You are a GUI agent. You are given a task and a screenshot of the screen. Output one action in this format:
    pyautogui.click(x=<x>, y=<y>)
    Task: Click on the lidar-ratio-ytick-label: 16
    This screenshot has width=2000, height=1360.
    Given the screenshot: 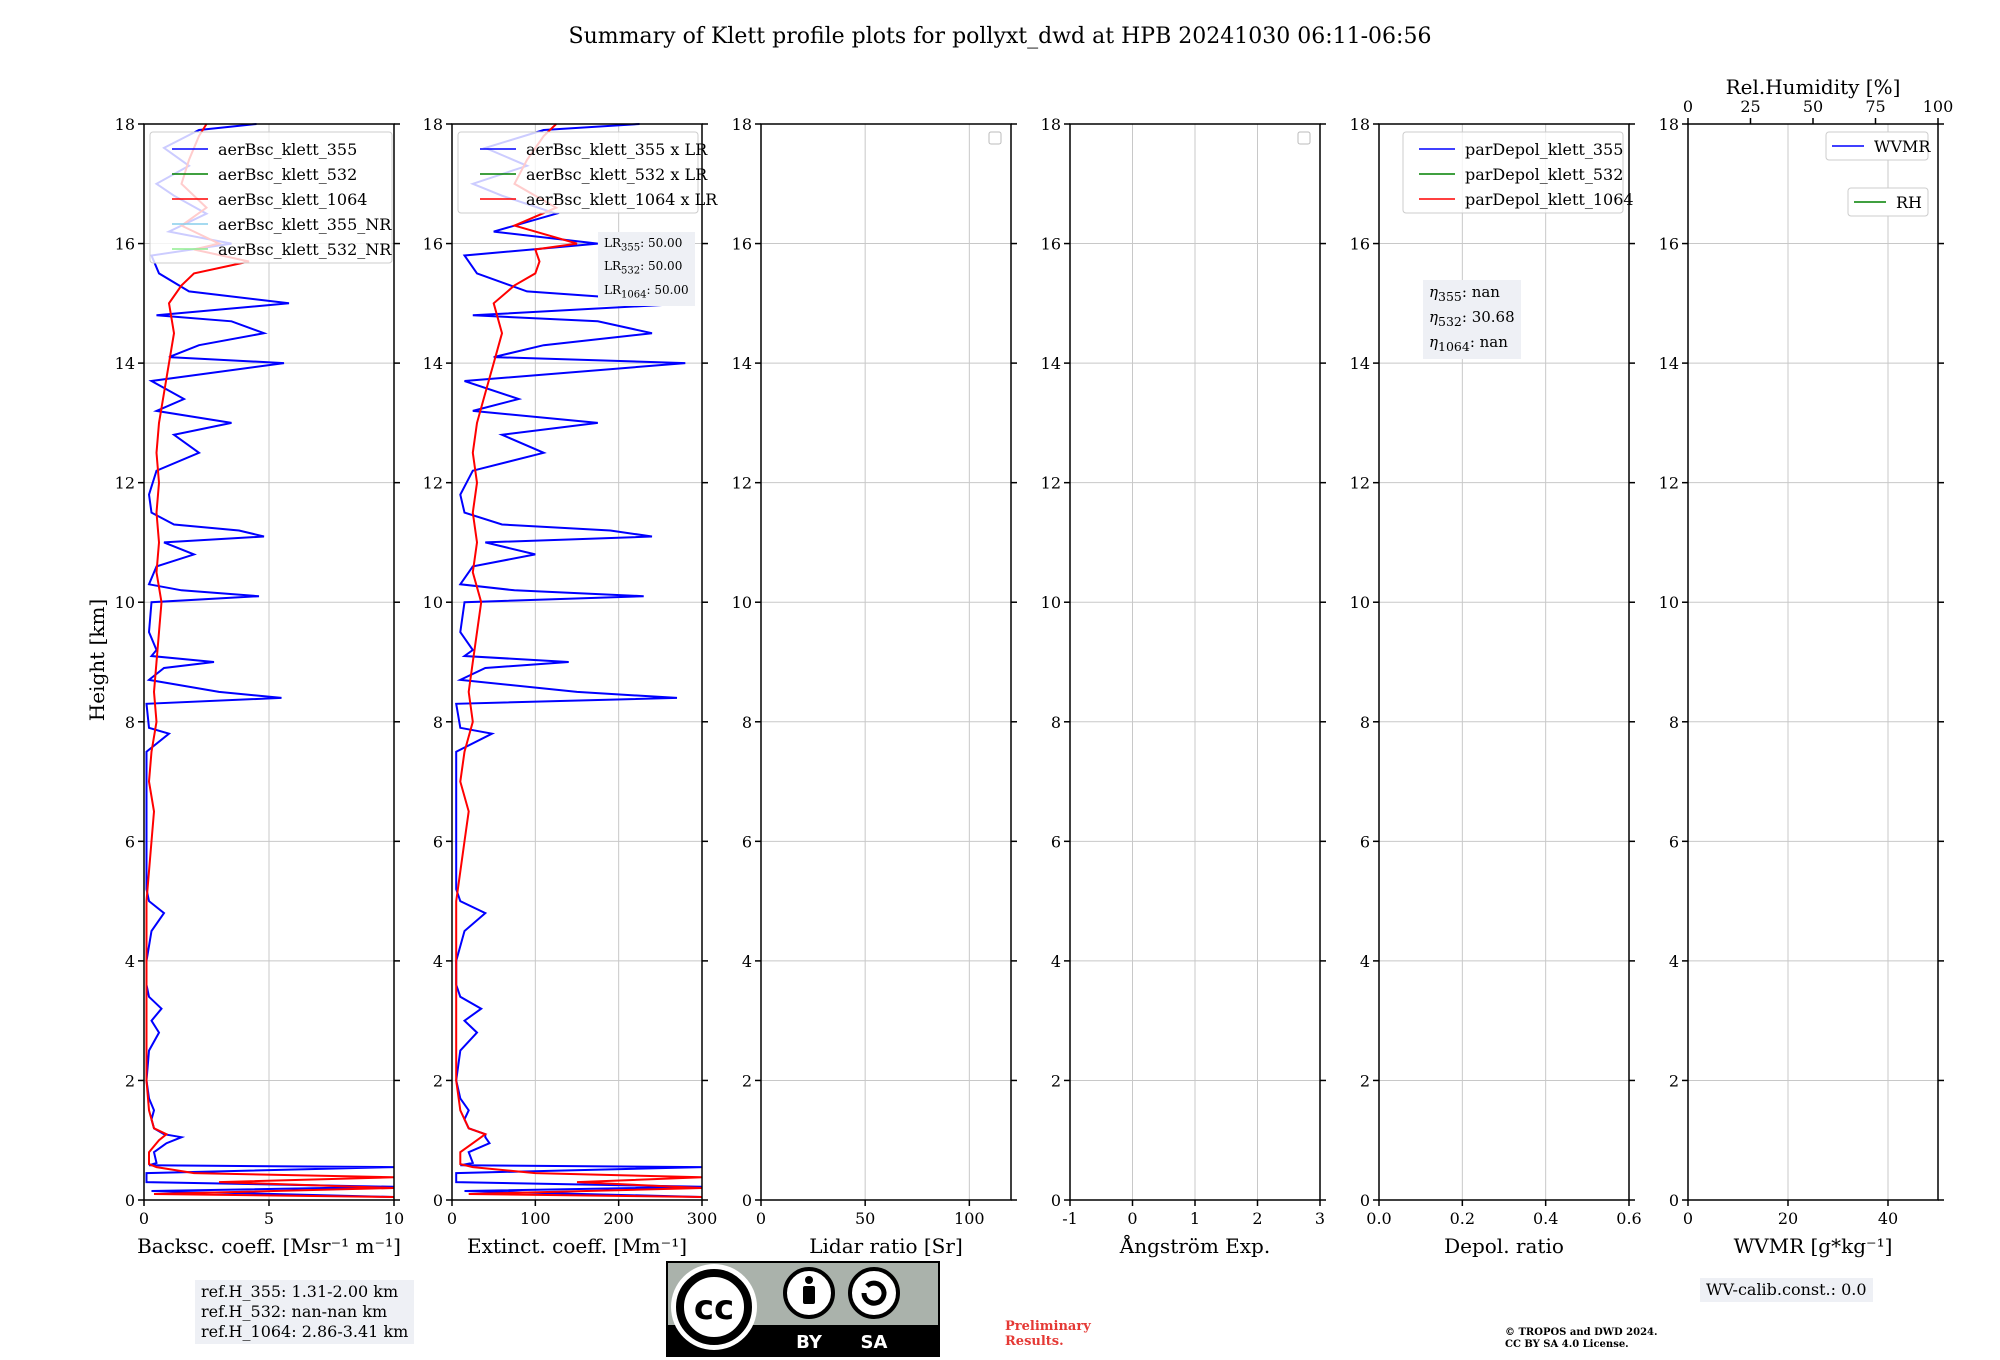 What is the action you would take?
    pyautogui.click(x=742, y=244)
    